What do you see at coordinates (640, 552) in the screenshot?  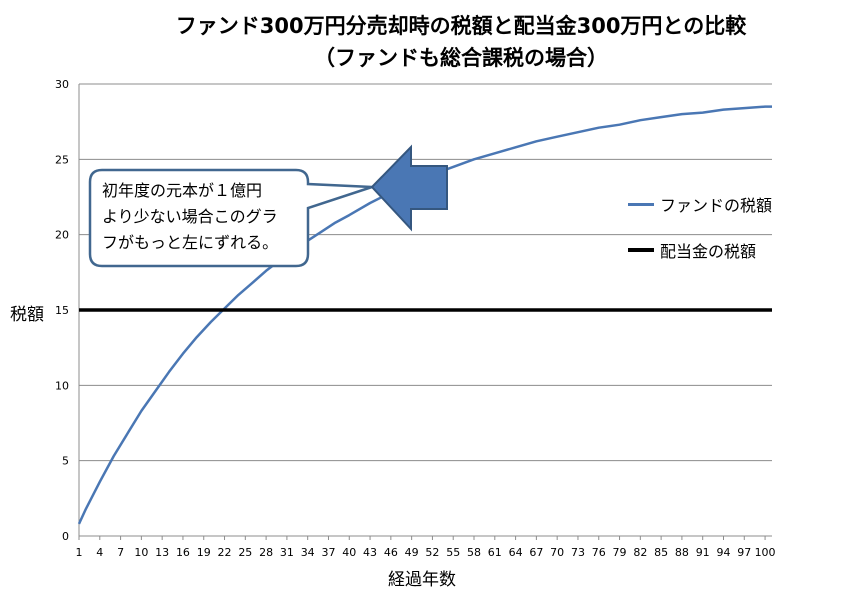 I see `x-tick-label: 82` at bounding box center [640, 552].